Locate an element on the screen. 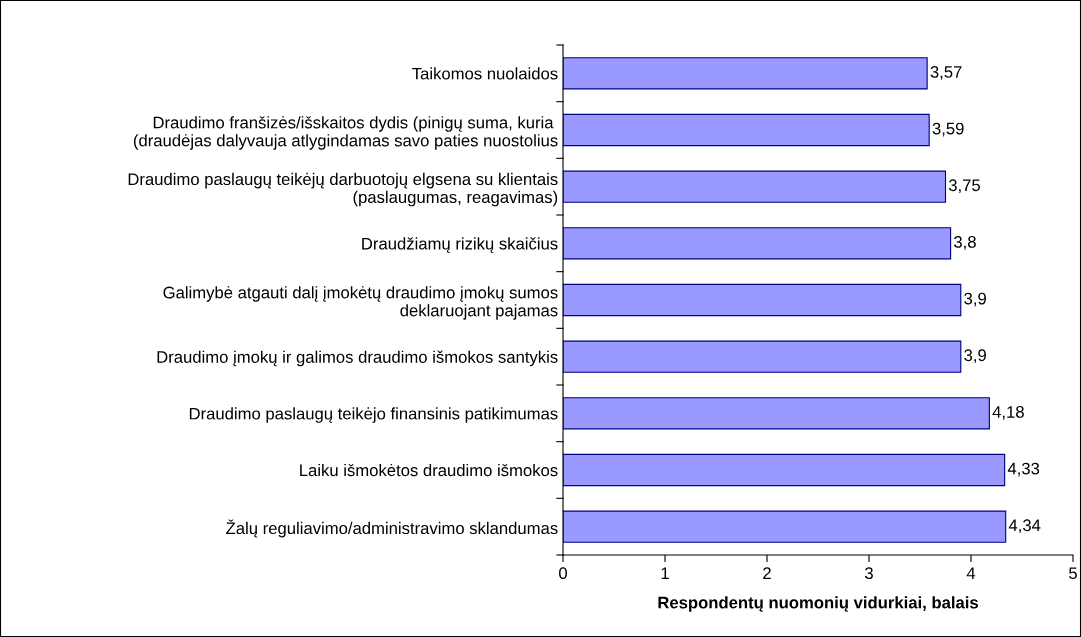 This screenshot has height=637, width=1081. data-label: 4,18 is located at coordinates (1008, 413).